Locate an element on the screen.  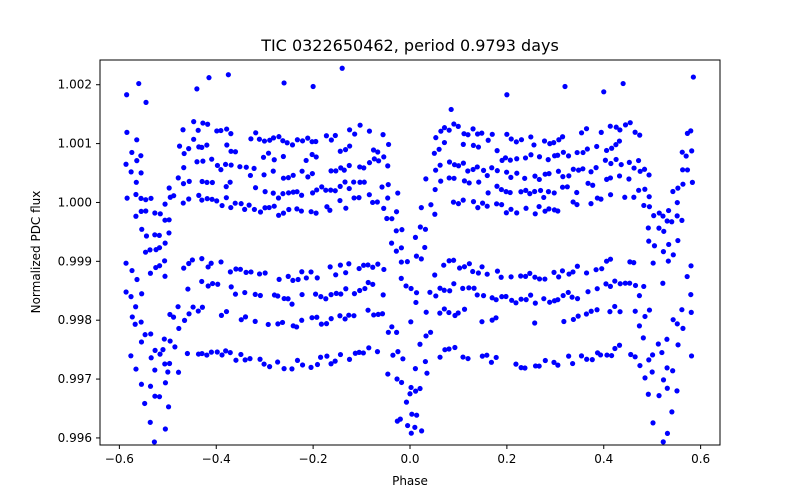
y-tick-label: 0.996 is located at coordinates (75, 438).